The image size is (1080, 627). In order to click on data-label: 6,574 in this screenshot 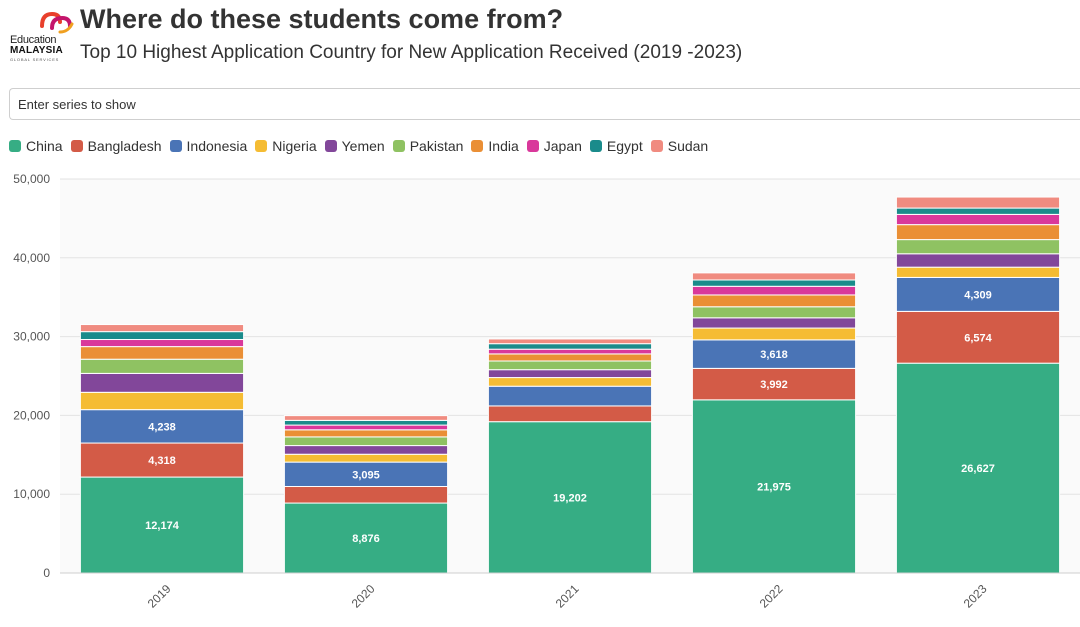, I will do `click(978, 338)`.